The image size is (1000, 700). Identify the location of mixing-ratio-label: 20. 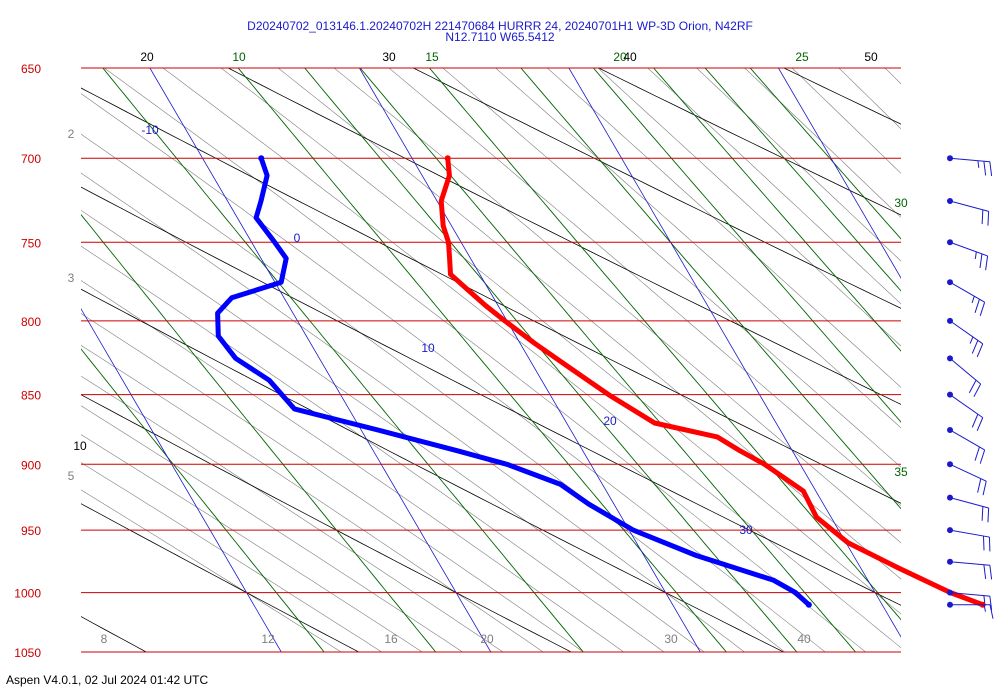
(620, 57).